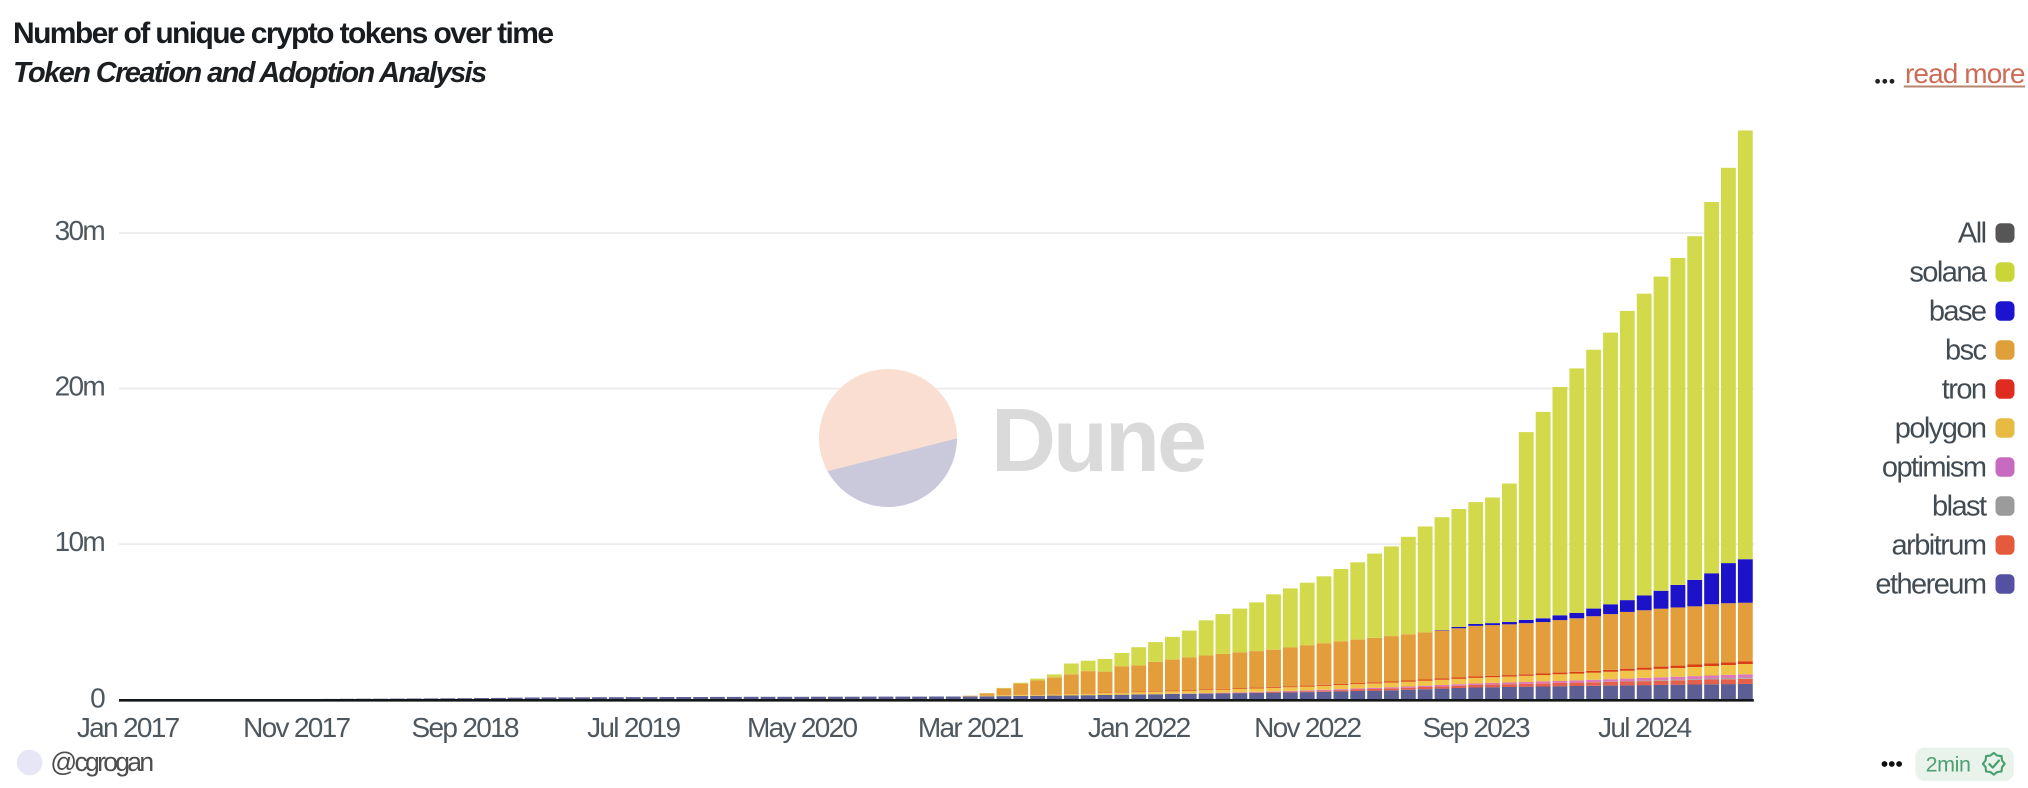 The width and height of the screenshot is (2028, 788). I want to click on svg-text: Nov 2017, so click(296, 727).